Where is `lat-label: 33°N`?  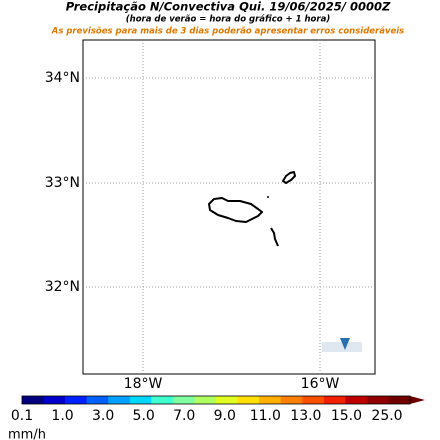 lat-label: 33°N is located at coordinates (62, 183).